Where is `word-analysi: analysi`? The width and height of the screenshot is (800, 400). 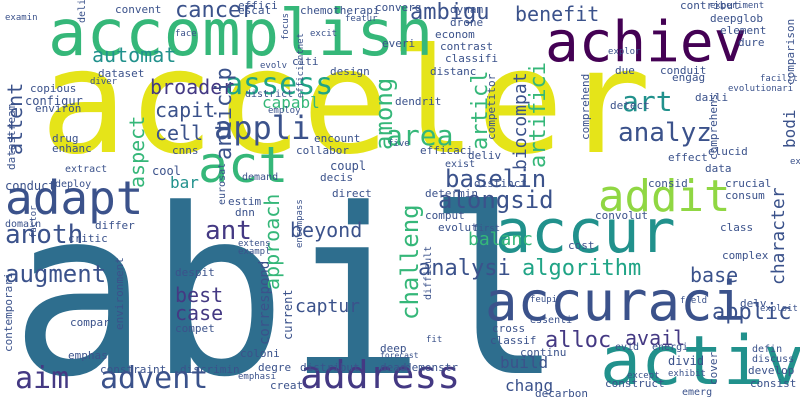 word-analysi: analysi is located at coordinates (464, 268).